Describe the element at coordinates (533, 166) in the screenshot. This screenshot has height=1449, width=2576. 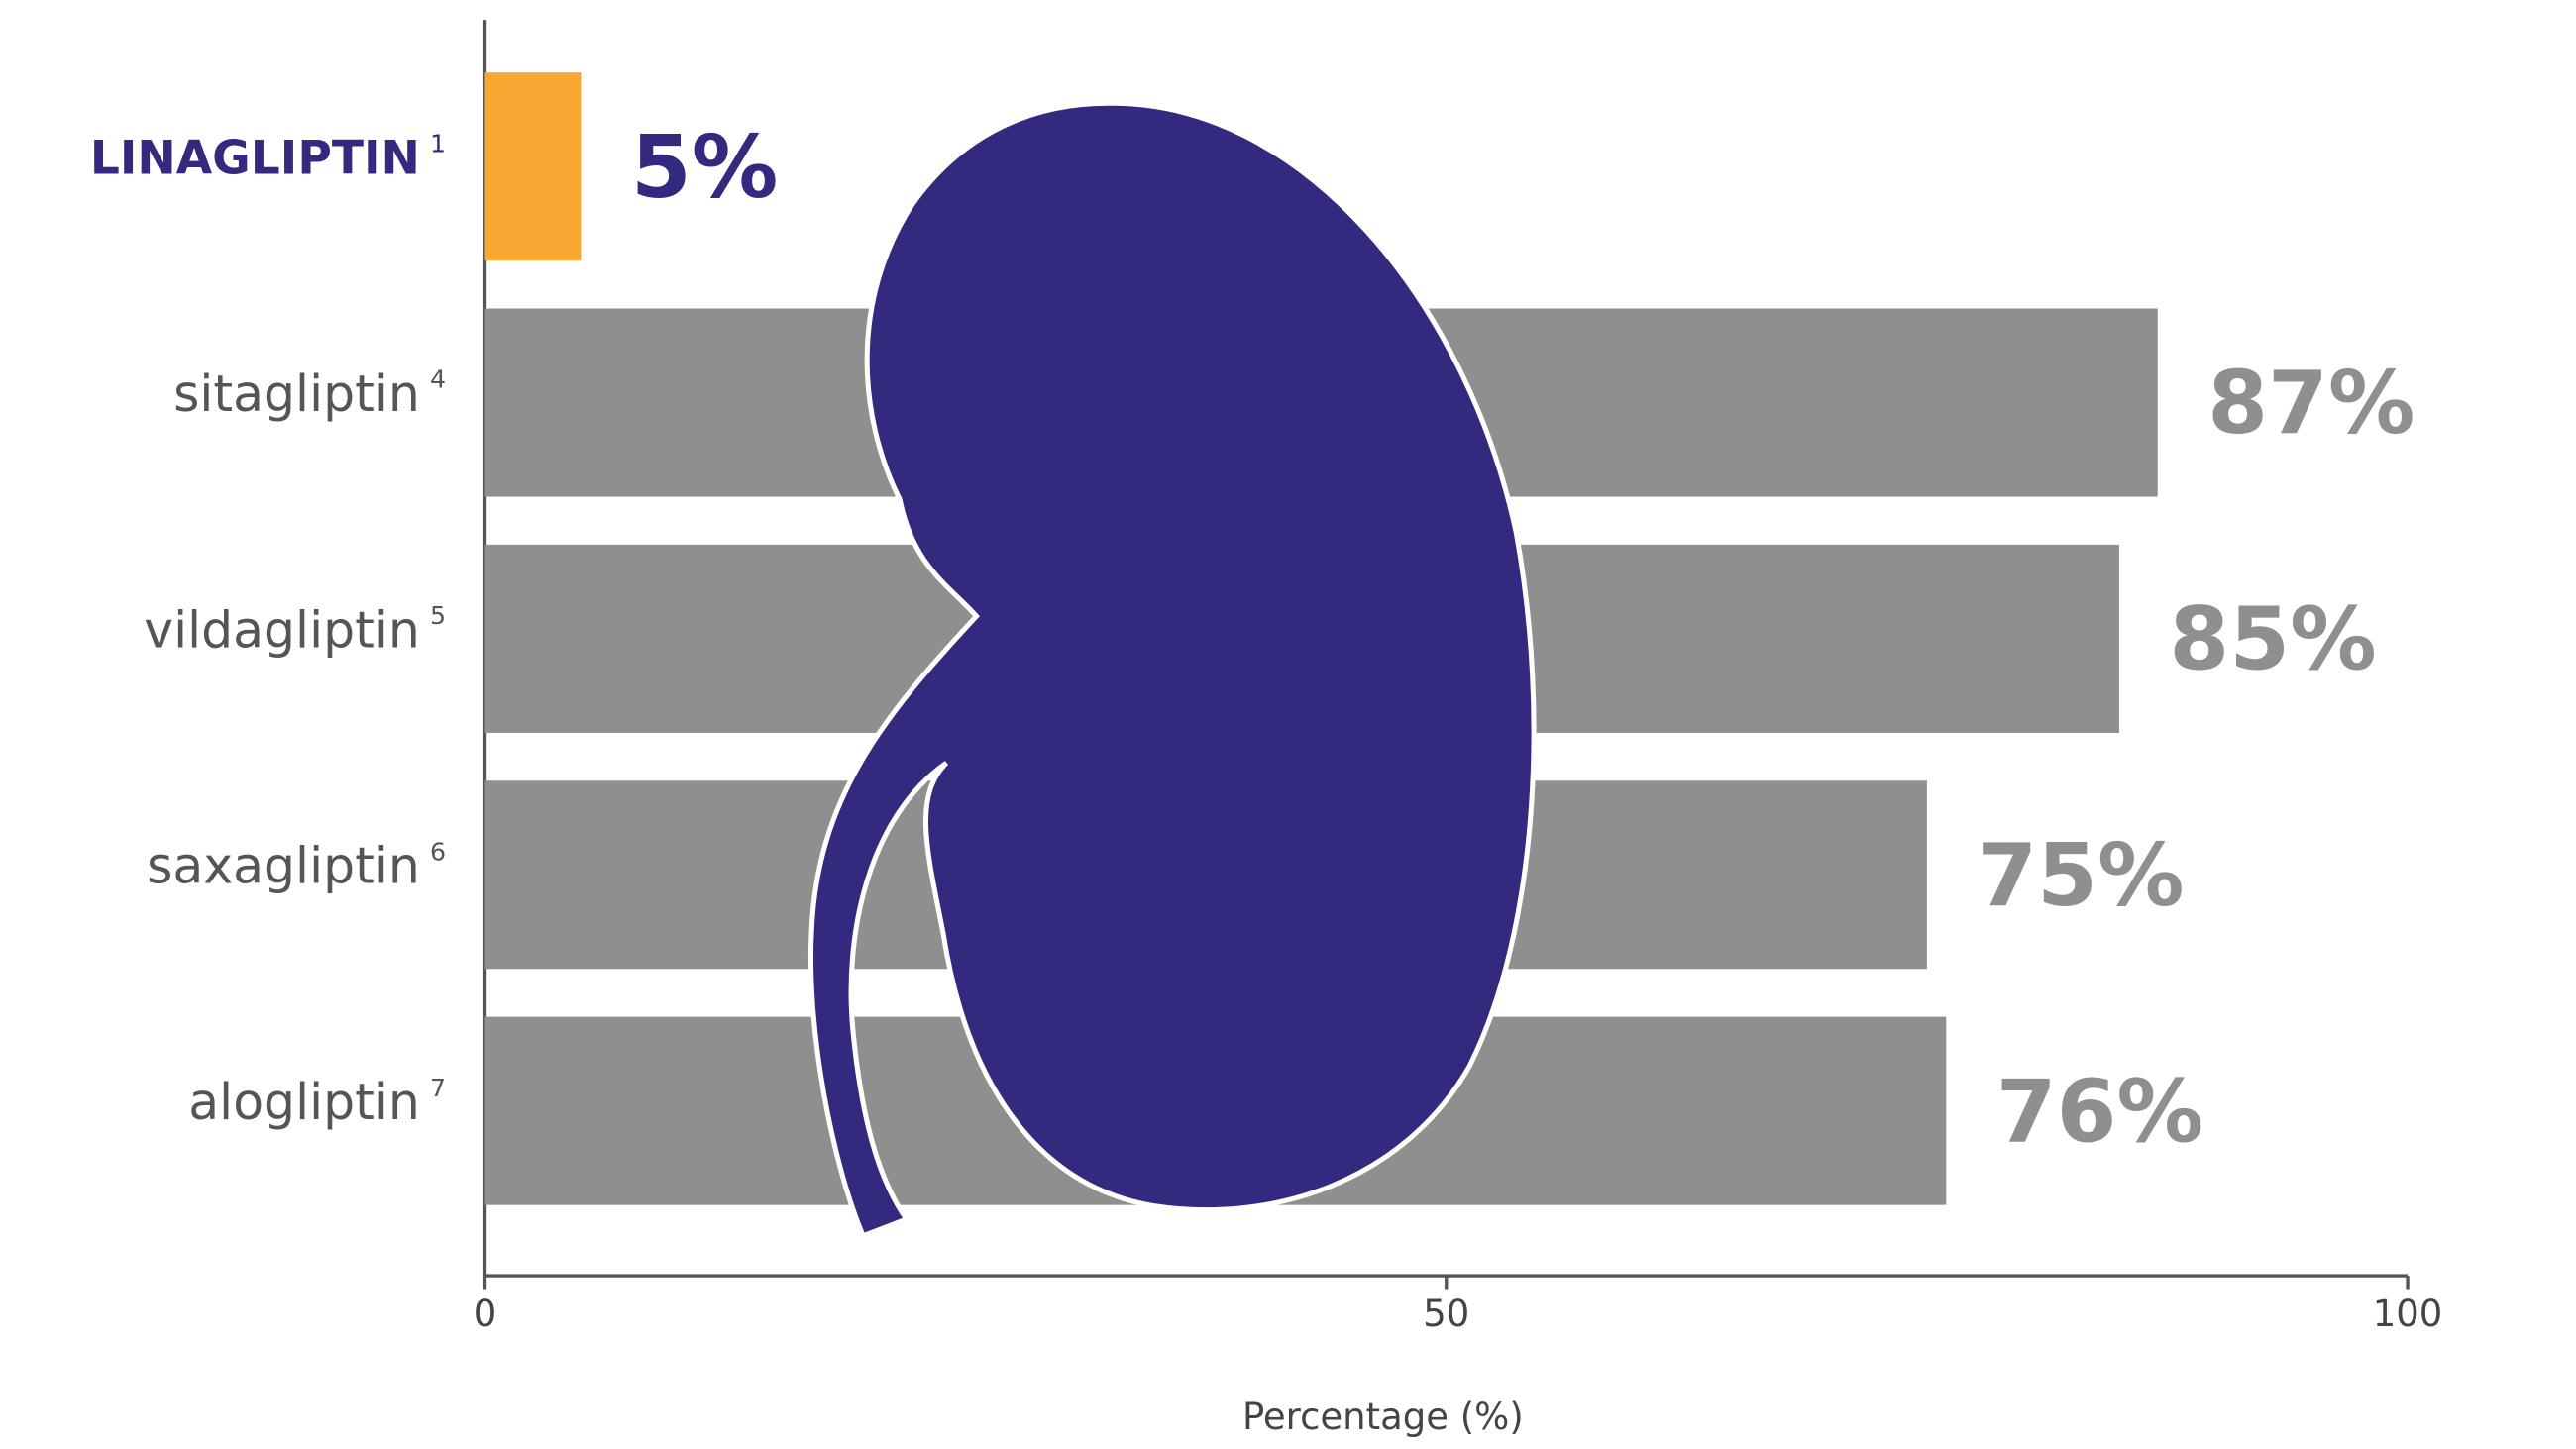
I see `bar` at that location.